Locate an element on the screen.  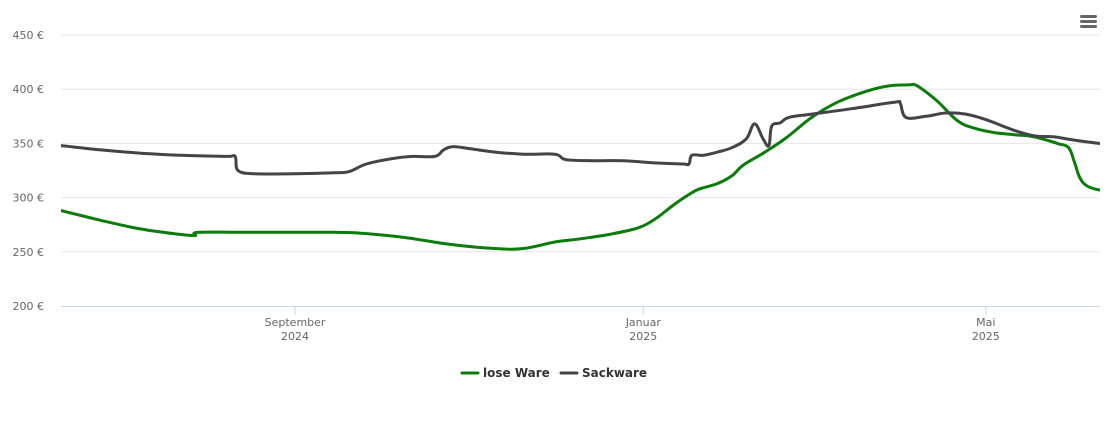
x-tick-label: September is located at coordinates (295, 322).